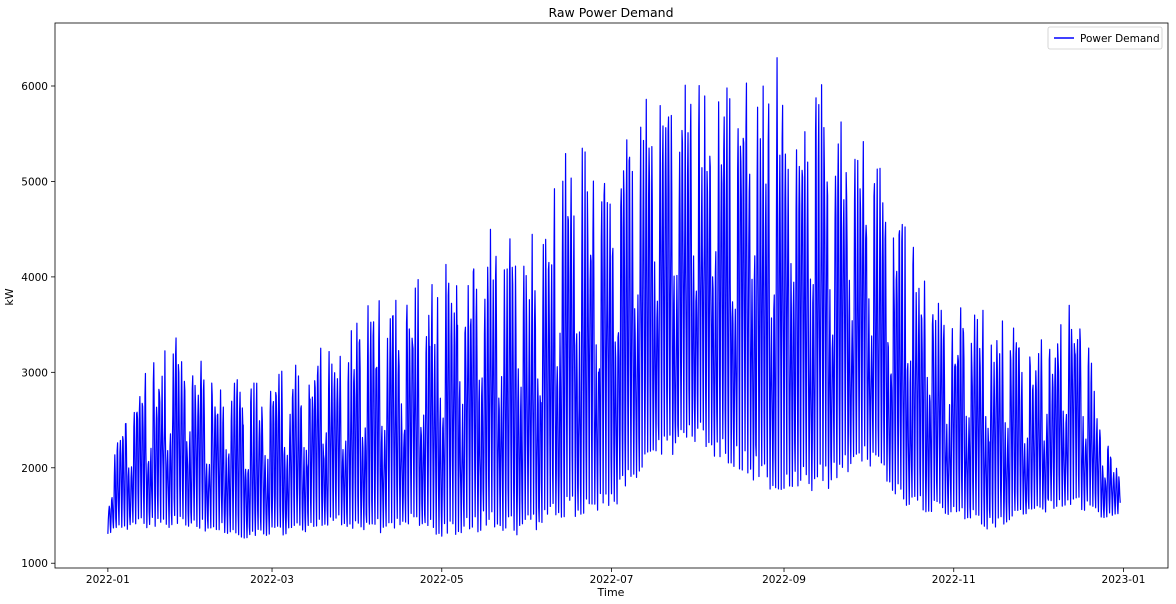  I want to click on y-axis-label: kW, so click(9, 296).